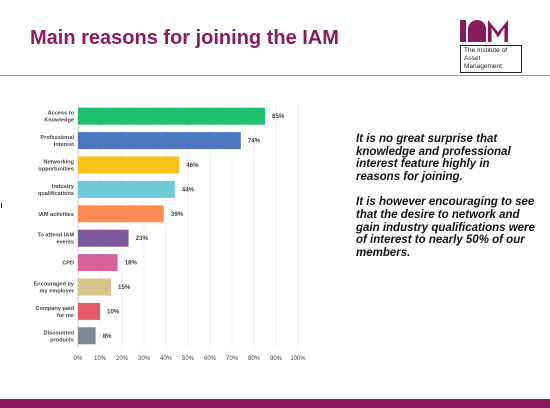 This screenshot has height=408, width=550. I want to click on x-tick-label: 80%, so click(254, 359).